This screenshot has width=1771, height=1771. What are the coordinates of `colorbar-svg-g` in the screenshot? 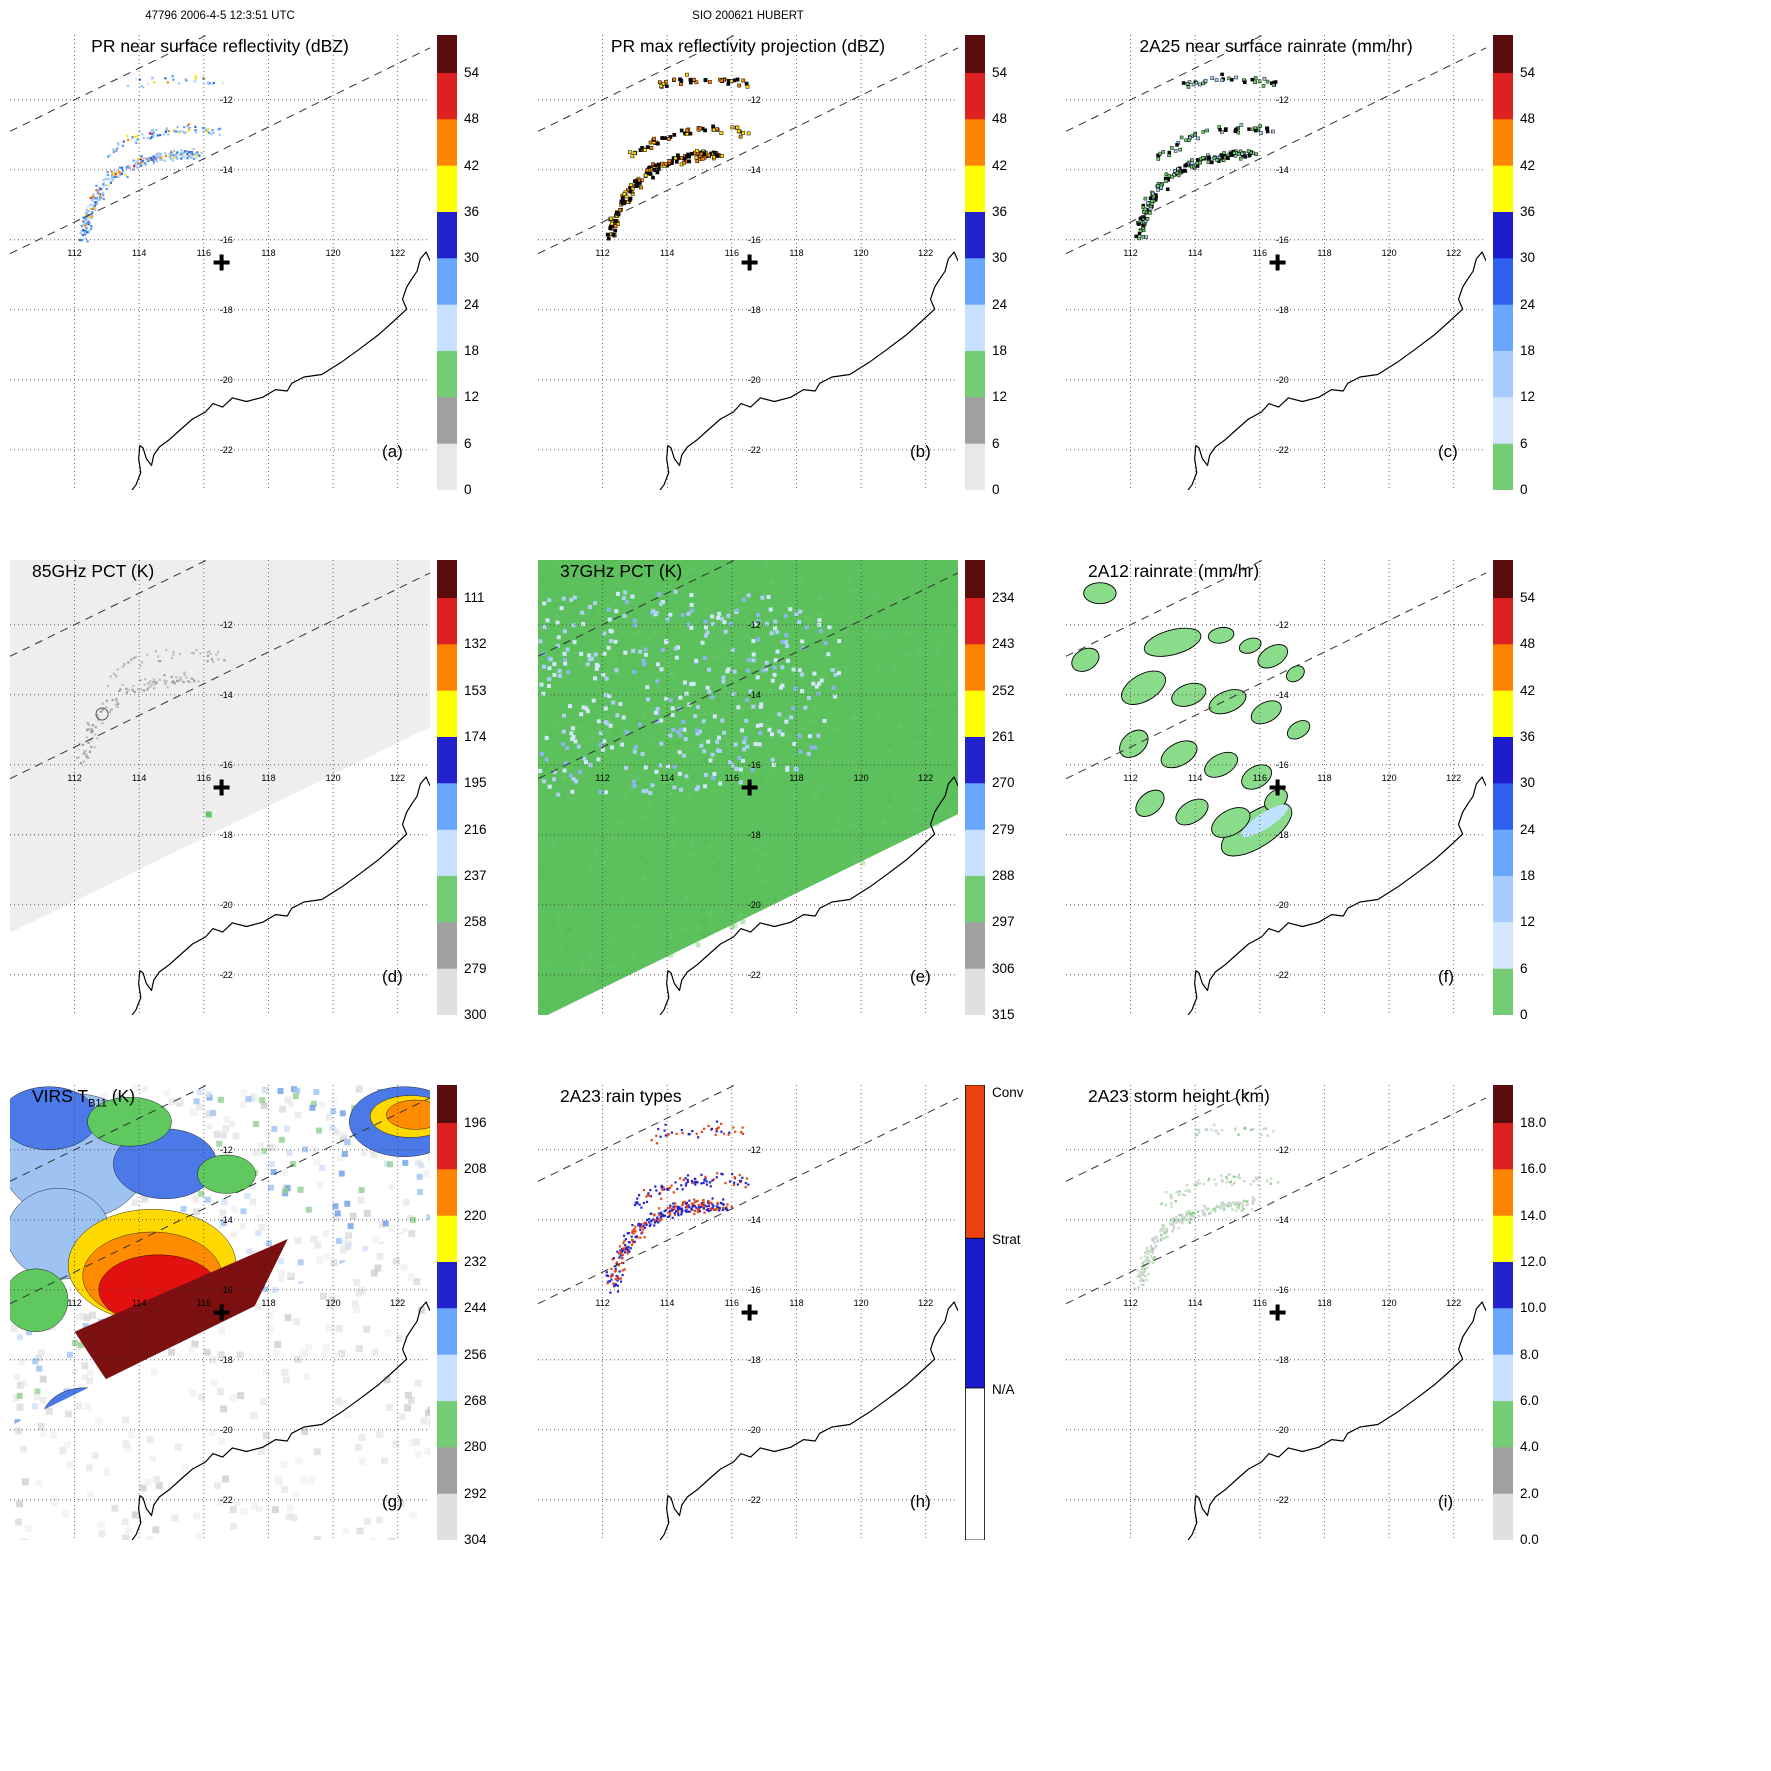 It's located at (447, 1313).